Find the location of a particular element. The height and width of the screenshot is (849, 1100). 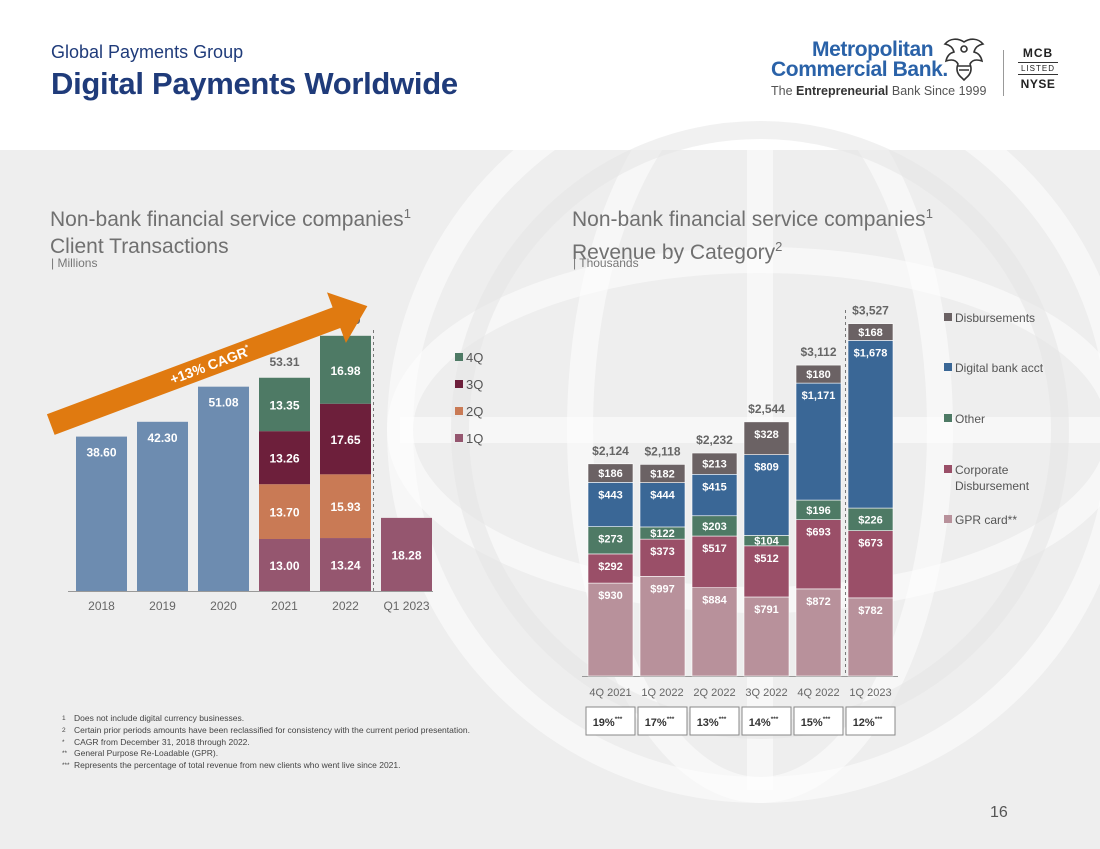

bar-segment-label: 13.24 is located at coordinates (345, 566).